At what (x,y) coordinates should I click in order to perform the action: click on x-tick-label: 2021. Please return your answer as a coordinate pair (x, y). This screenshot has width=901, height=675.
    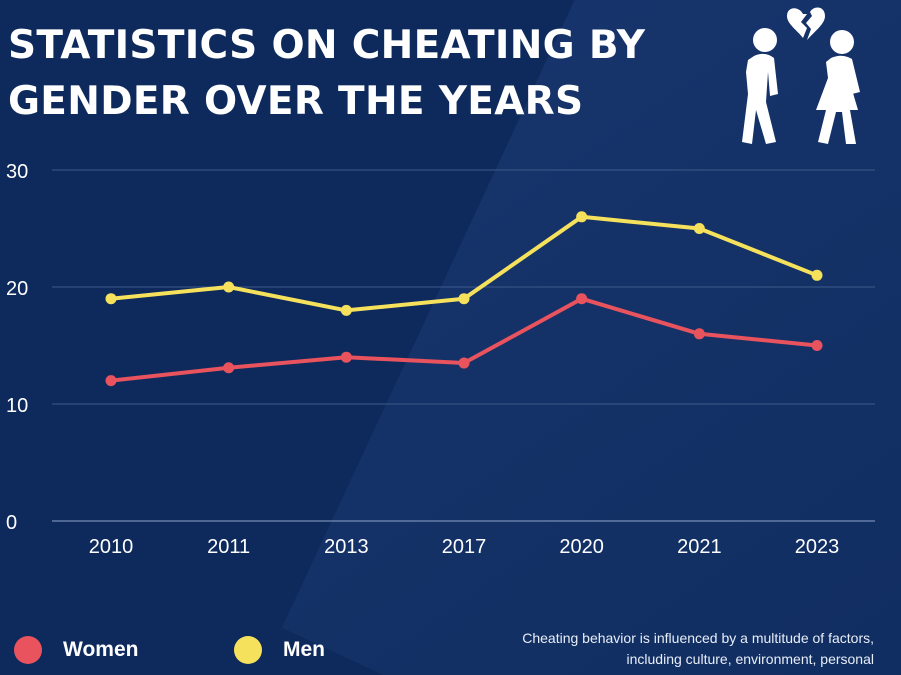
    Looking at the image, I should click on (699, 547).